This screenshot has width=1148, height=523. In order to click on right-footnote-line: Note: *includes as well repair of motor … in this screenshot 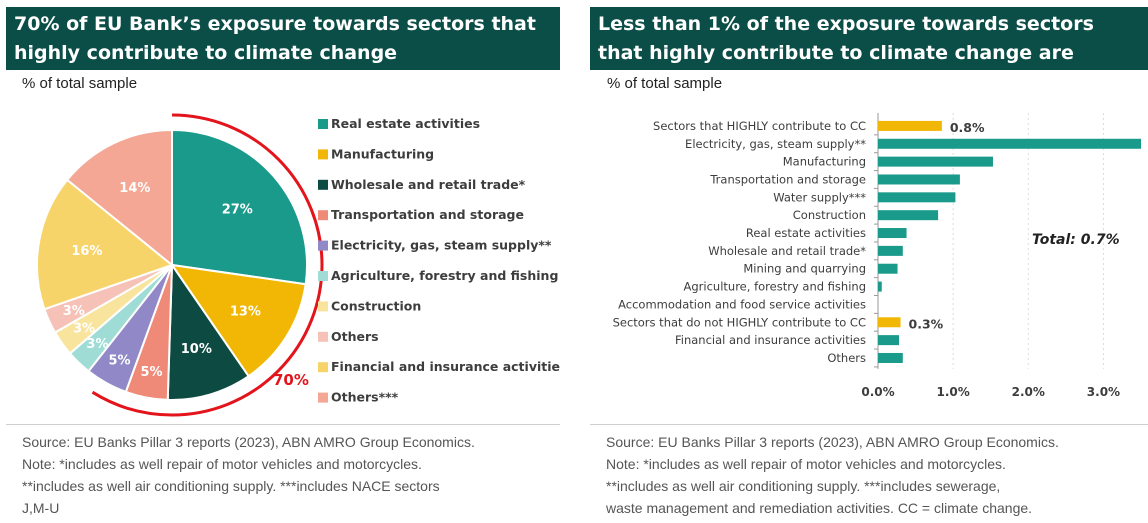, I will do `click(806, 464)`.